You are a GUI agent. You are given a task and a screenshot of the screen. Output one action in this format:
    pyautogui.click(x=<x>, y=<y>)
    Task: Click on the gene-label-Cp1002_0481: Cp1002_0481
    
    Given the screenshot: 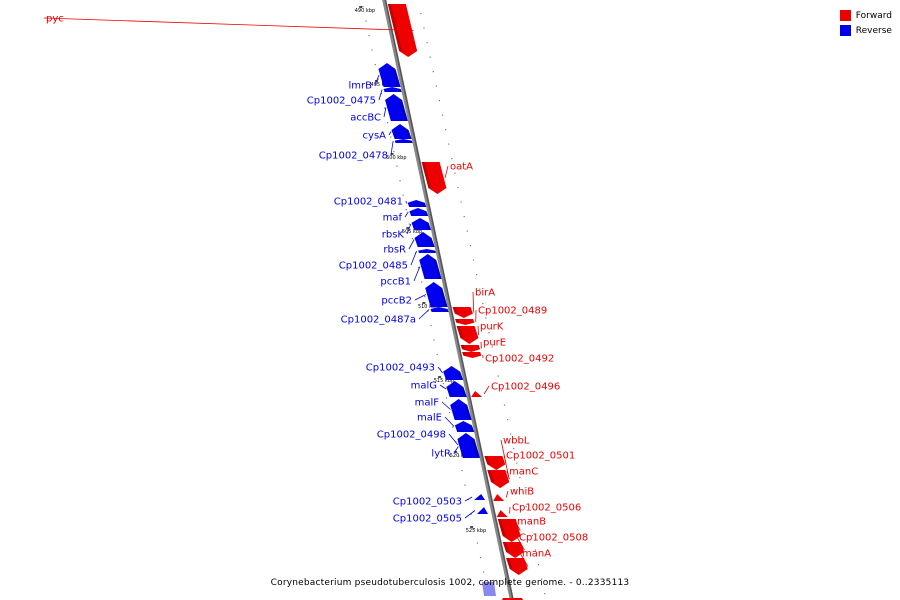 What is the action you would take?
    pyautogui.click(x=368, y=202)
    